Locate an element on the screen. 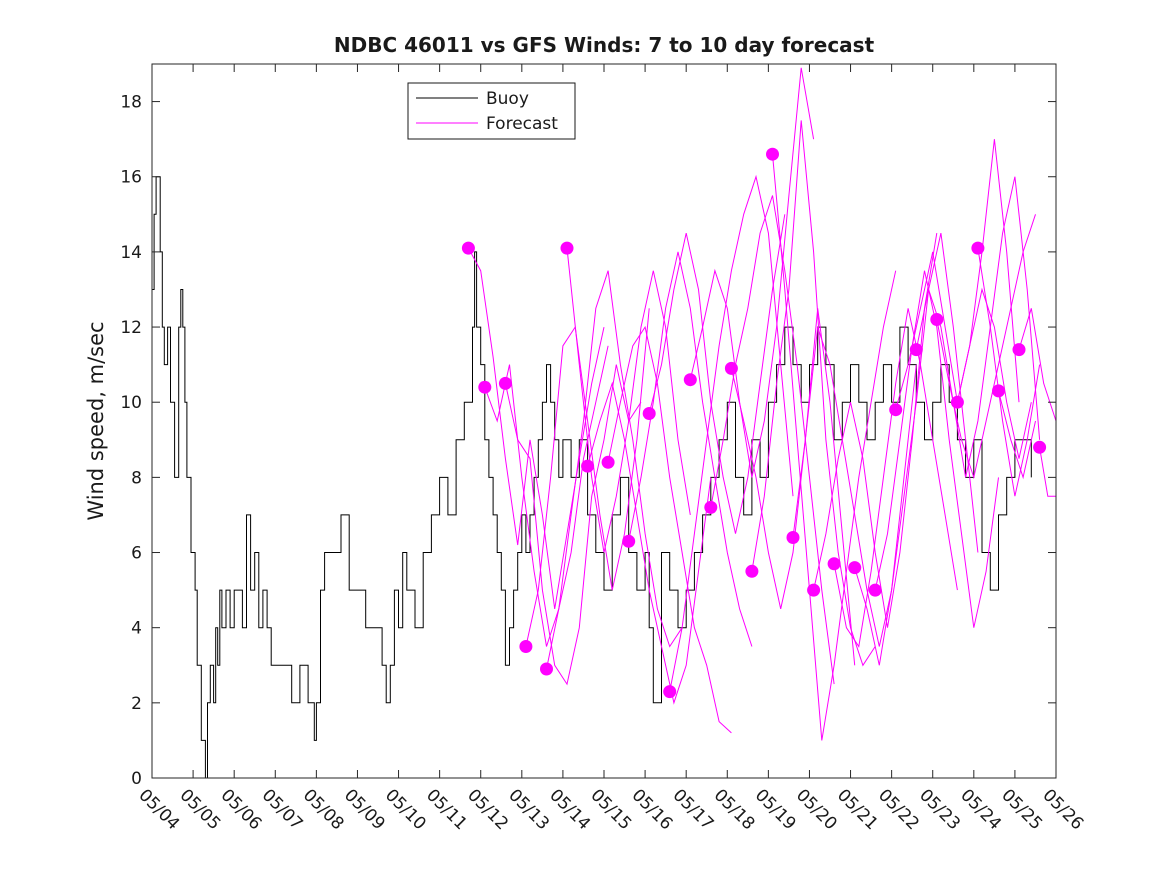 The width and height of the screenshot is (1167, 875). y-tick-label: 16 is located at coordinates (131, 178).